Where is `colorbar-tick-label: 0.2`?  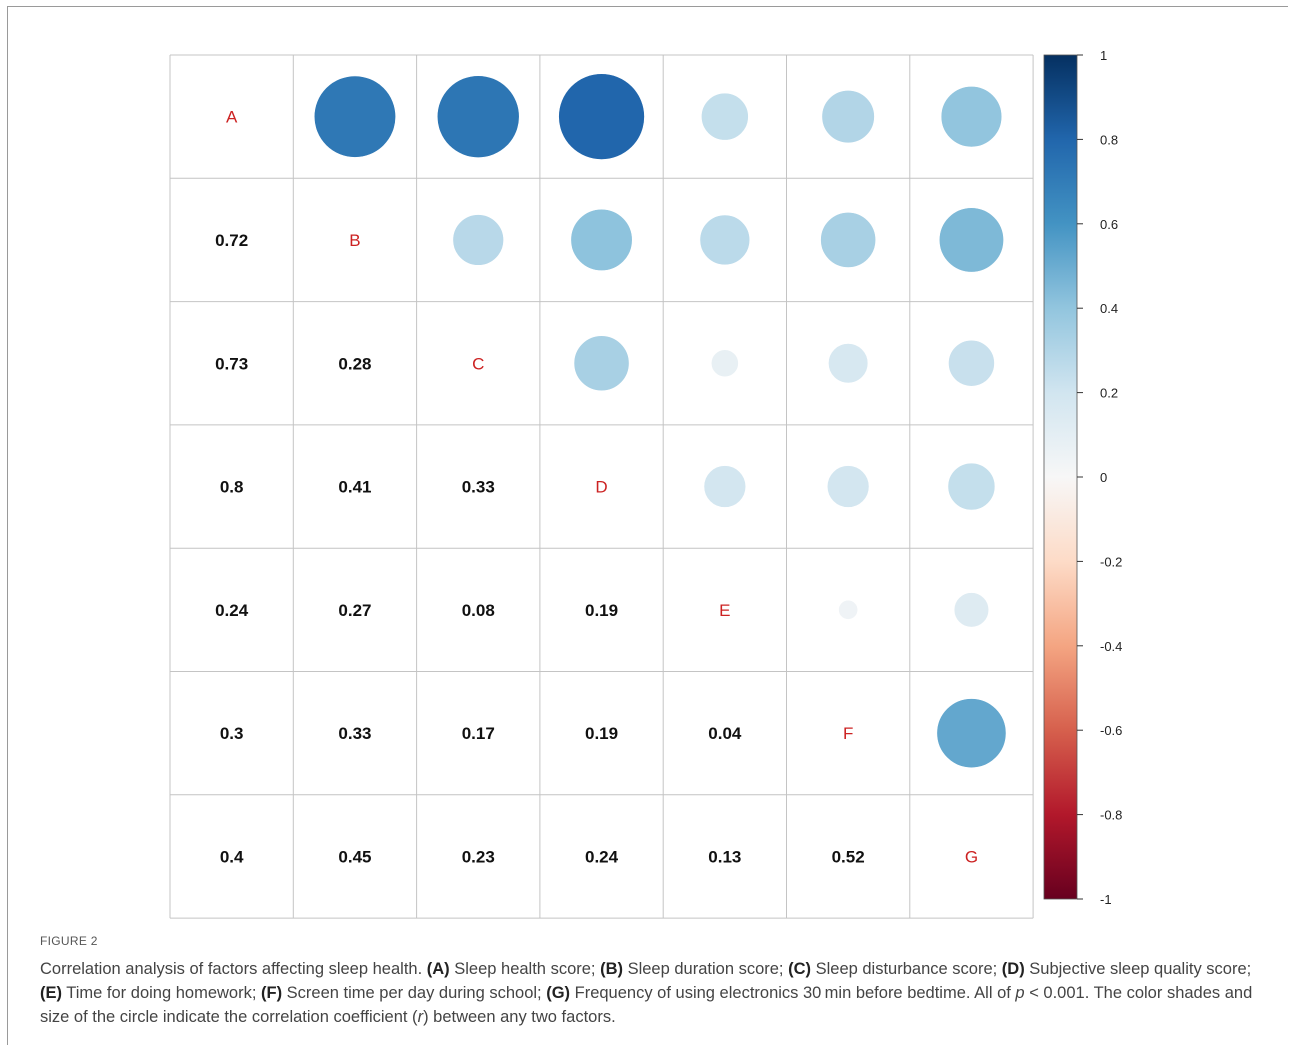 colorbar-tick-label: 0.2 is located at coordinates (1109, 393).